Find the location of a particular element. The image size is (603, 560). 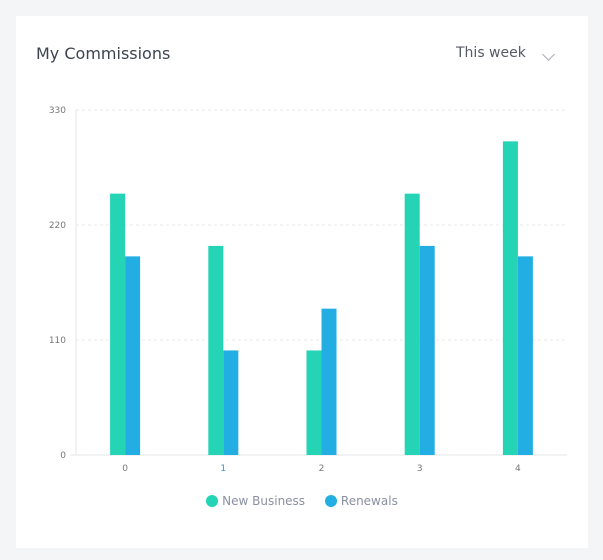

y-tick-label: 330 is located at coordinates (57, 111).